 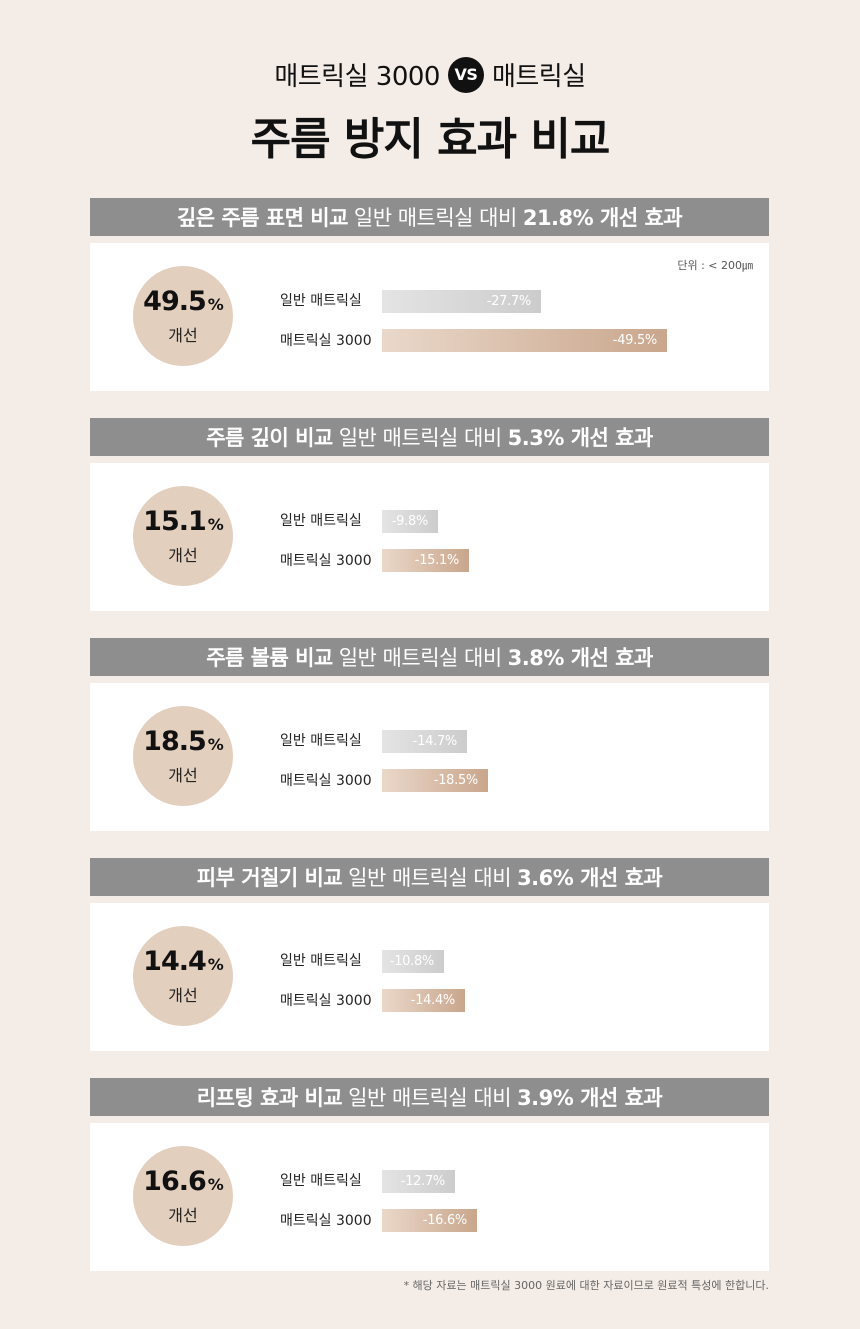 I want to click on badge-value: 14.4, so click(x=175, y=961).